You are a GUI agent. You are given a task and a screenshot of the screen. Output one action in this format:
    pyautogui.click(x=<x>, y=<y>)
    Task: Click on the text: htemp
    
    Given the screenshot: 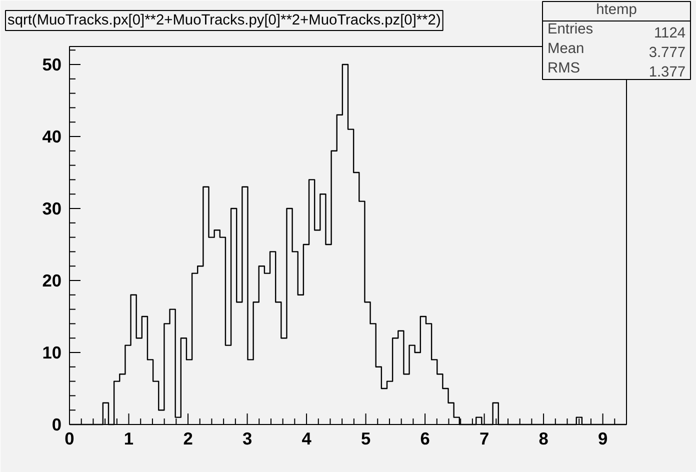 What is the action you would take?
    pyautogui.click(x=616, y=10)
    